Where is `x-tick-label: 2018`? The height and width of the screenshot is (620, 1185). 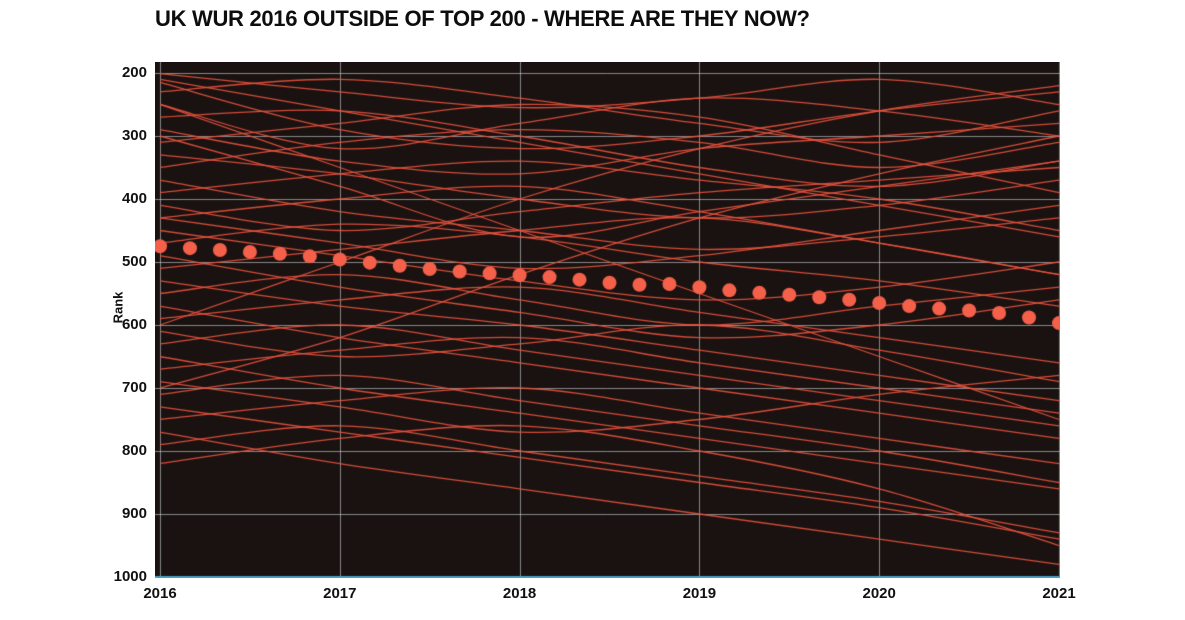
x-tick-label: 2018 is located at coordinates (519, 593).